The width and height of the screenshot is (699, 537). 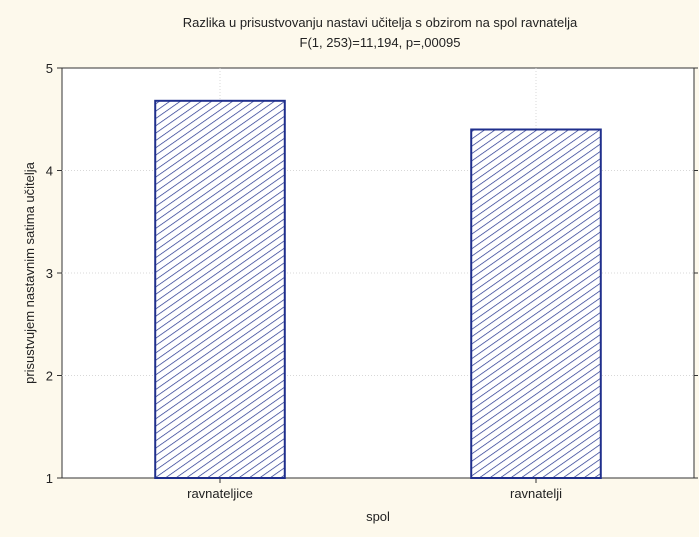 I want to click on y-tick-label: 4, so click(x=49, y=171).